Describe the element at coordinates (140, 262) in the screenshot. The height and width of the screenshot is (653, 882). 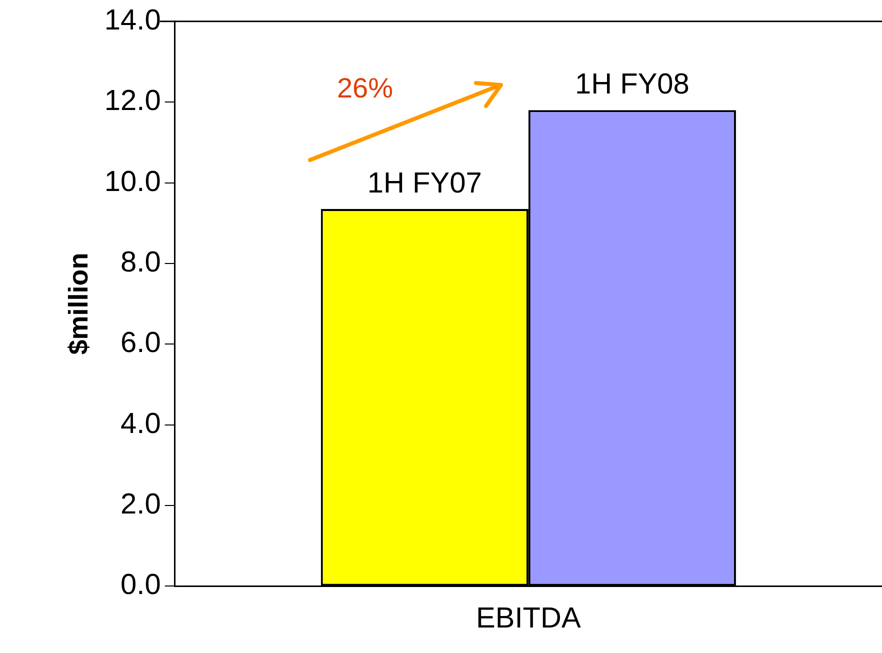
I see `y-tick-label: 8.0` at that location.